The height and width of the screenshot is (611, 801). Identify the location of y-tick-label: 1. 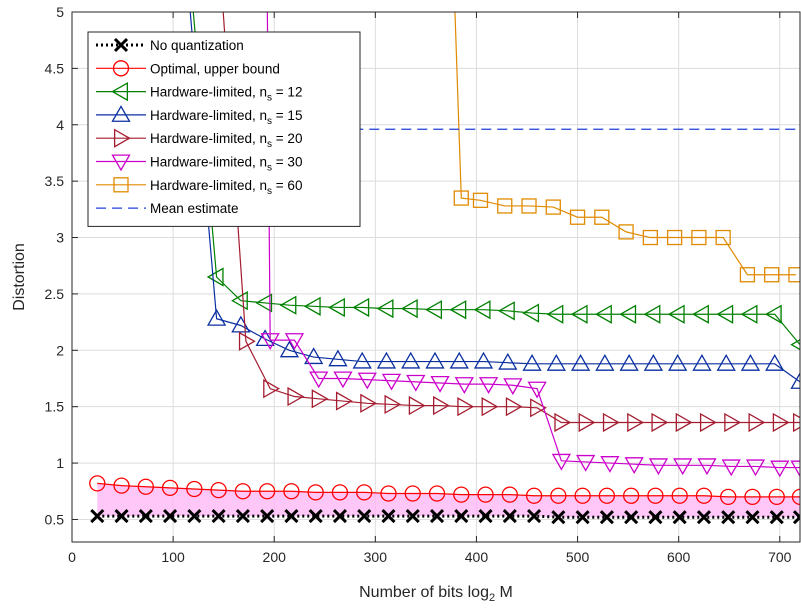
(60, 463).